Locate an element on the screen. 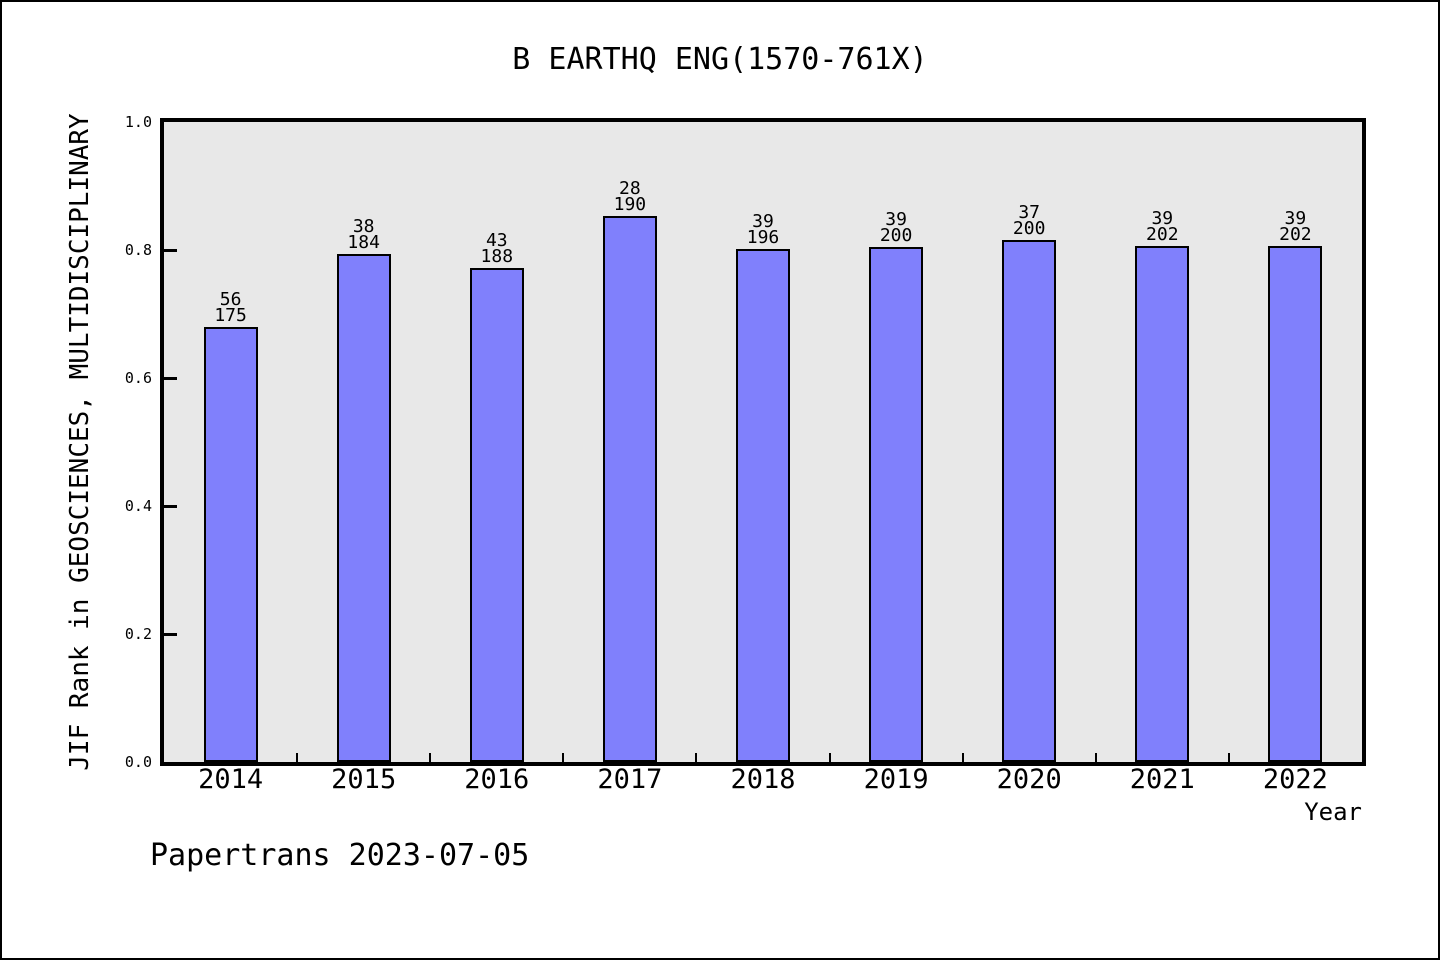 The width and height of the screenshot is (1440, 960). bar-2017 is located at coordinates (629, 489).